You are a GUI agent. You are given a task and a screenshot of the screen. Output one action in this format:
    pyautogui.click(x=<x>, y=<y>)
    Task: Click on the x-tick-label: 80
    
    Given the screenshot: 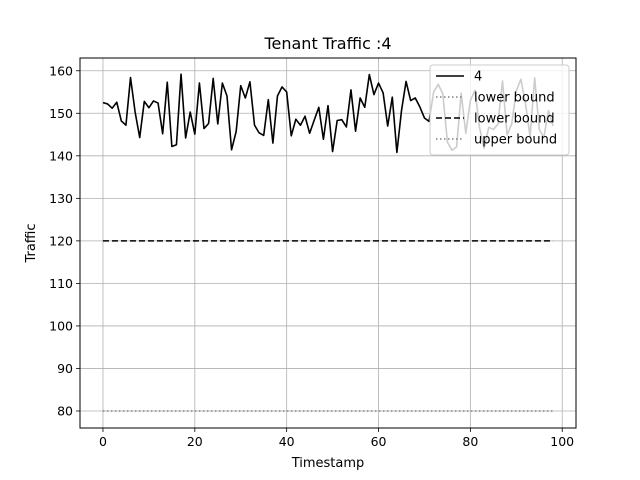 What is the action you would take?
    pyautogui.click(x=470, y=441)
    